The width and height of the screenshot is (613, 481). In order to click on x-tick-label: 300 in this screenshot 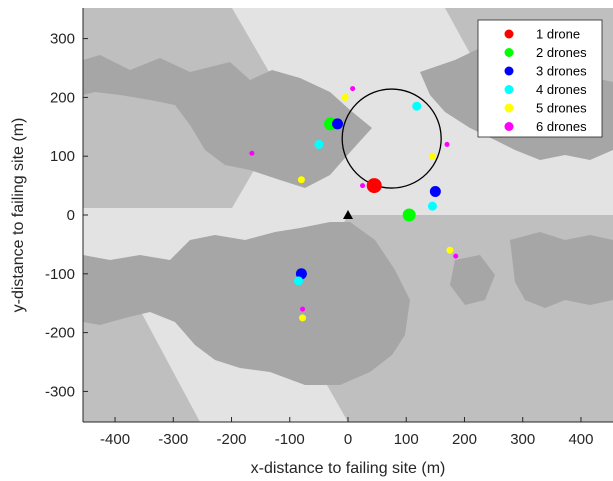, I will do `click(522, 439)`.